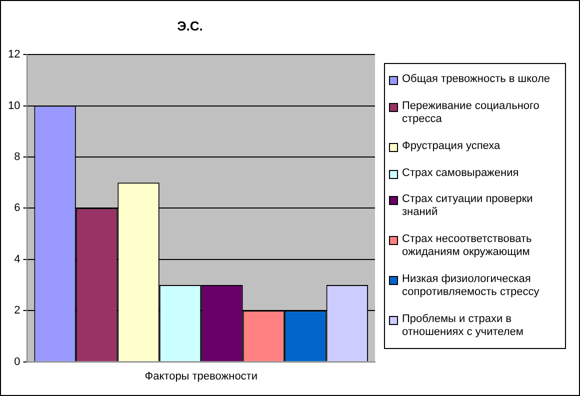 Image resolution: width=580 pixels, height=396 pixels. Describe the element at coordinates (201, 376) in the screenshot. I see `x-tick-label: Факторы тревожности` at that location.